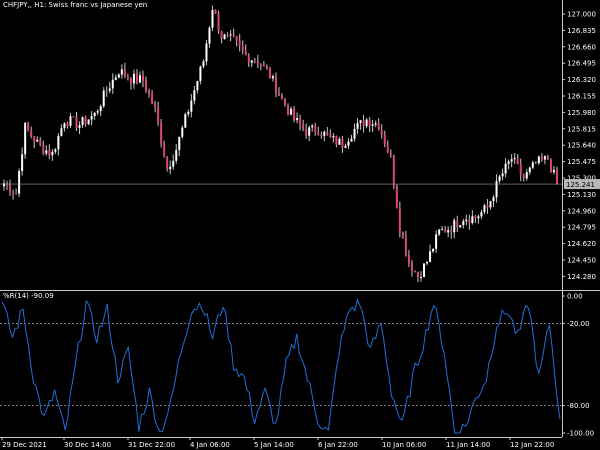 The image size is (600, 450). What do you see at coordinates (578, 406) in the screenshot?
I see `indicator-tick-label: -80.00` at bounding box center [578, 406].